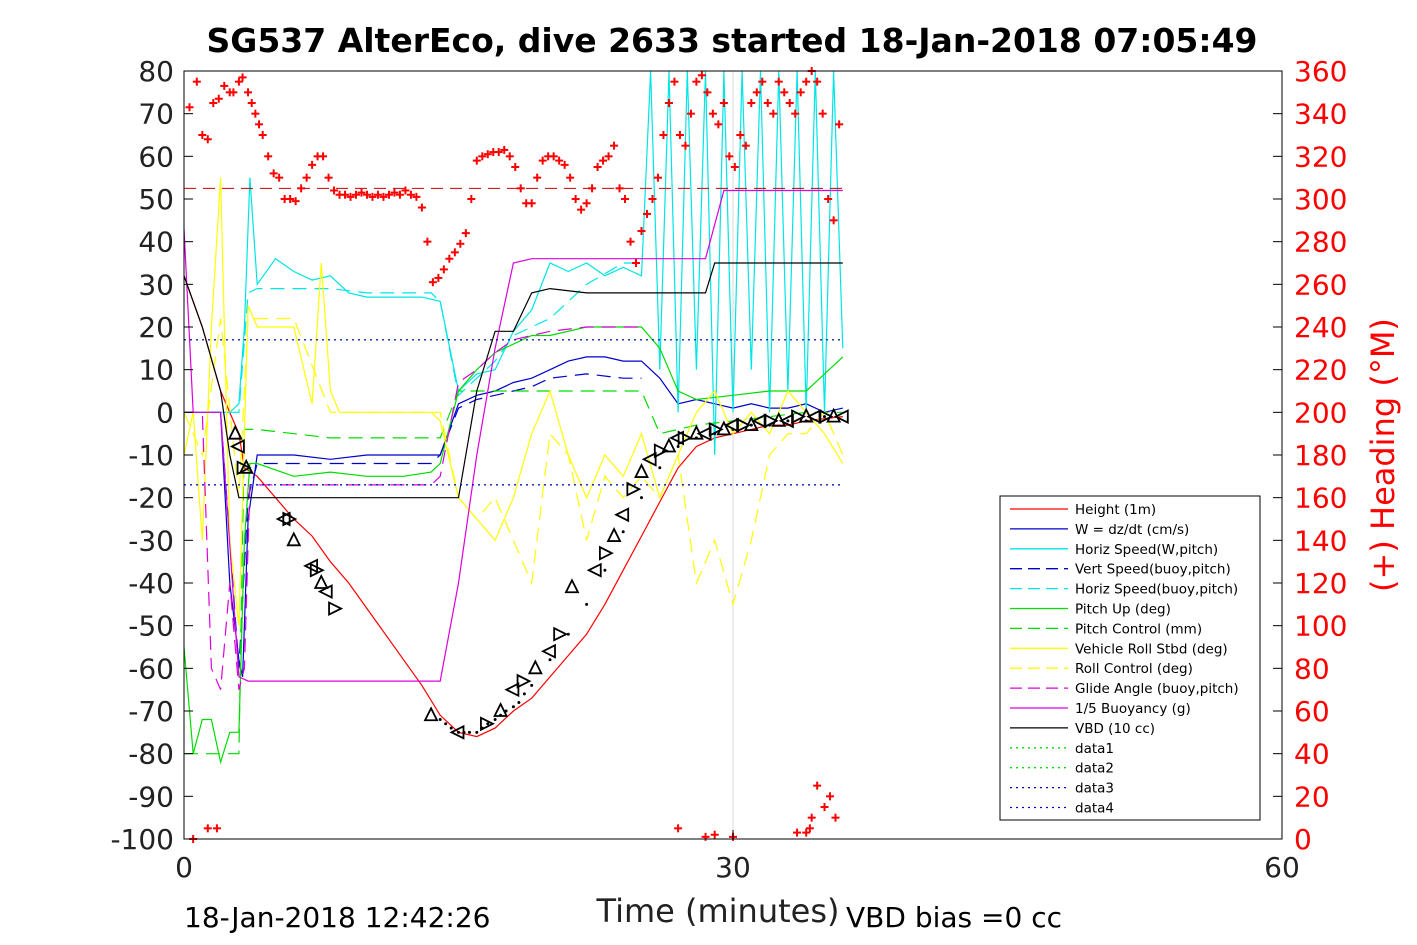 The height and width of the screenshot is (945, 1417). I want to click on legend-label: data4, so click(1094, 809).